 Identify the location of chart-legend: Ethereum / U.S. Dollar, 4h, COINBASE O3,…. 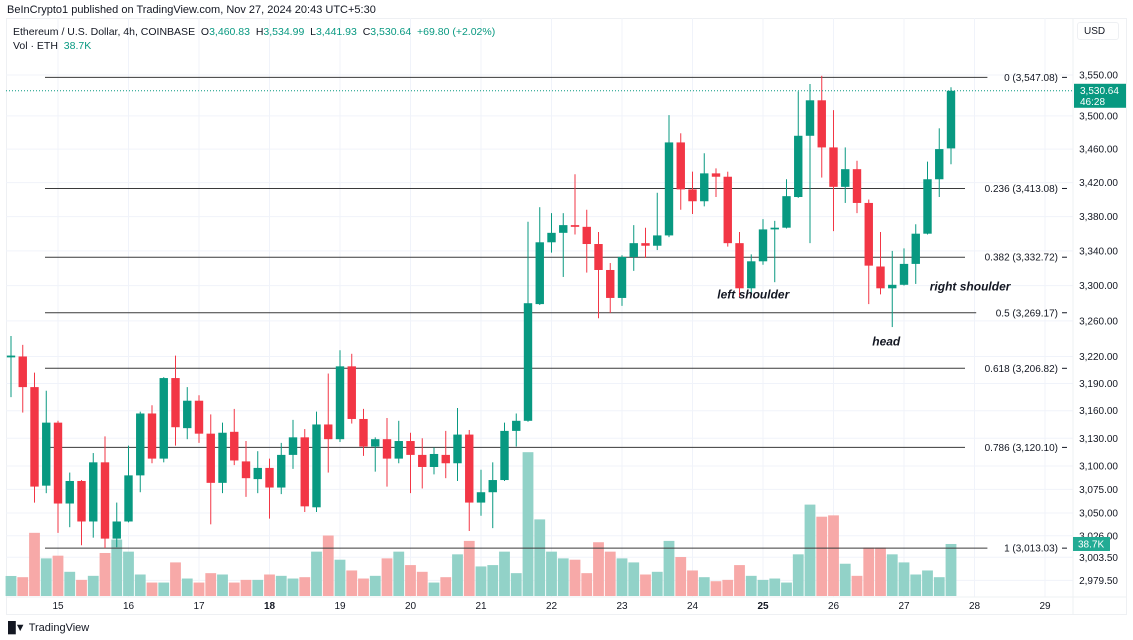
(254, 39).